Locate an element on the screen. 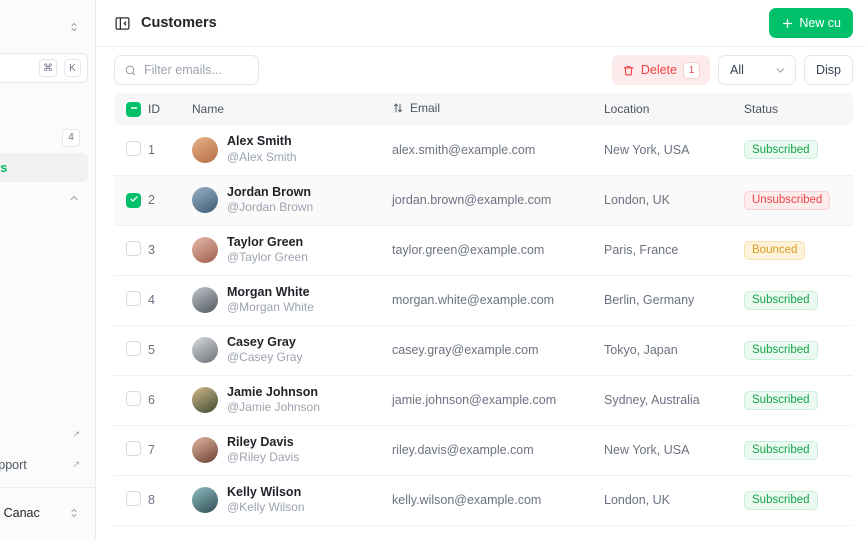 Image resolution: width=865 pixels, height=540 pixels. cell-email: alex.smith@example.com is located at coordinates (498, 150).